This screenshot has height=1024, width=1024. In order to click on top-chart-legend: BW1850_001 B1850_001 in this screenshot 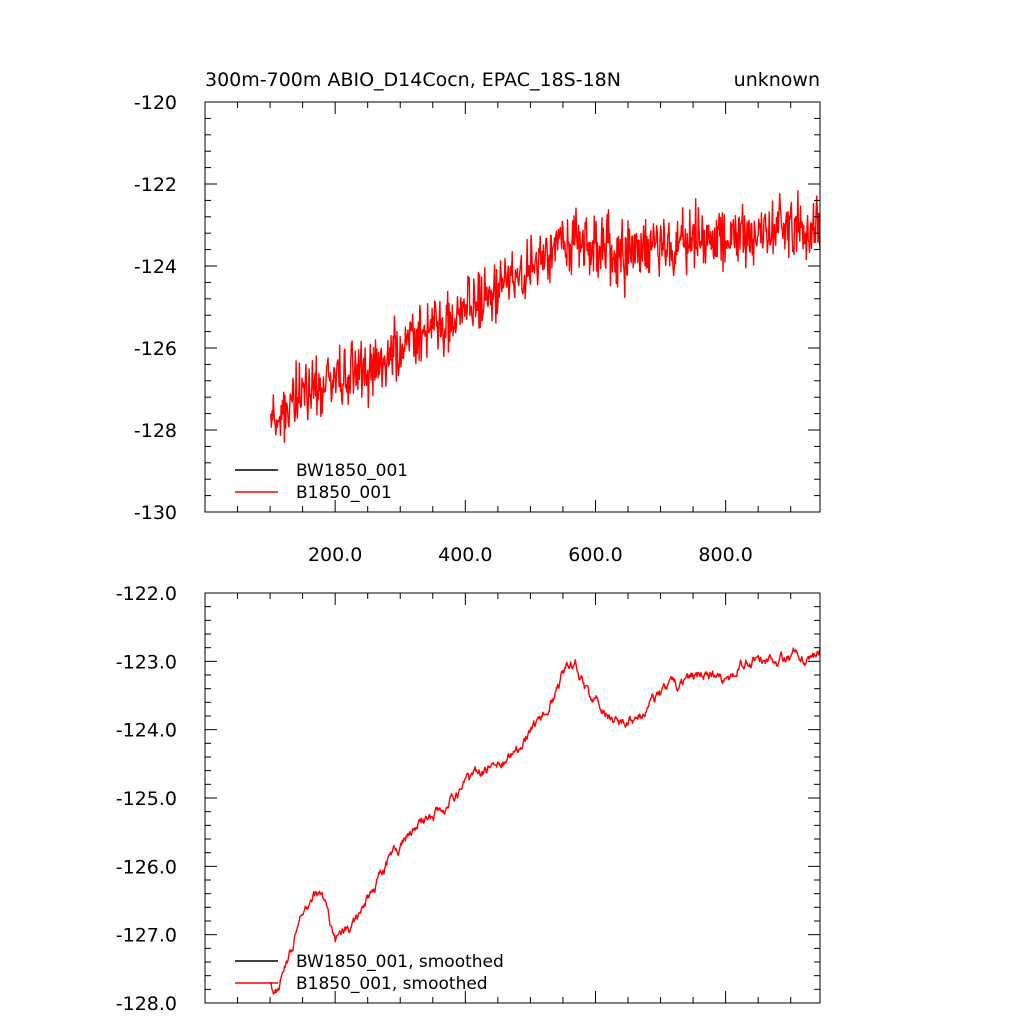, I will do `click(321, 482)`.